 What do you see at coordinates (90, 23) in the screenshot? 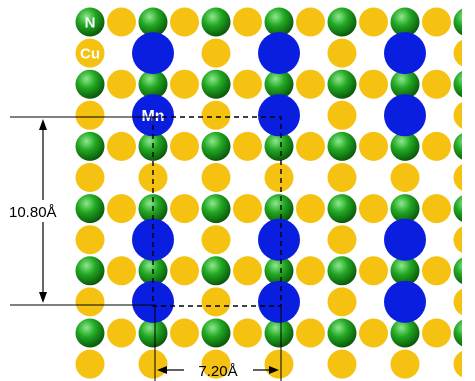
I see `nitrogen-label: N` at bounding box center [90, 23].